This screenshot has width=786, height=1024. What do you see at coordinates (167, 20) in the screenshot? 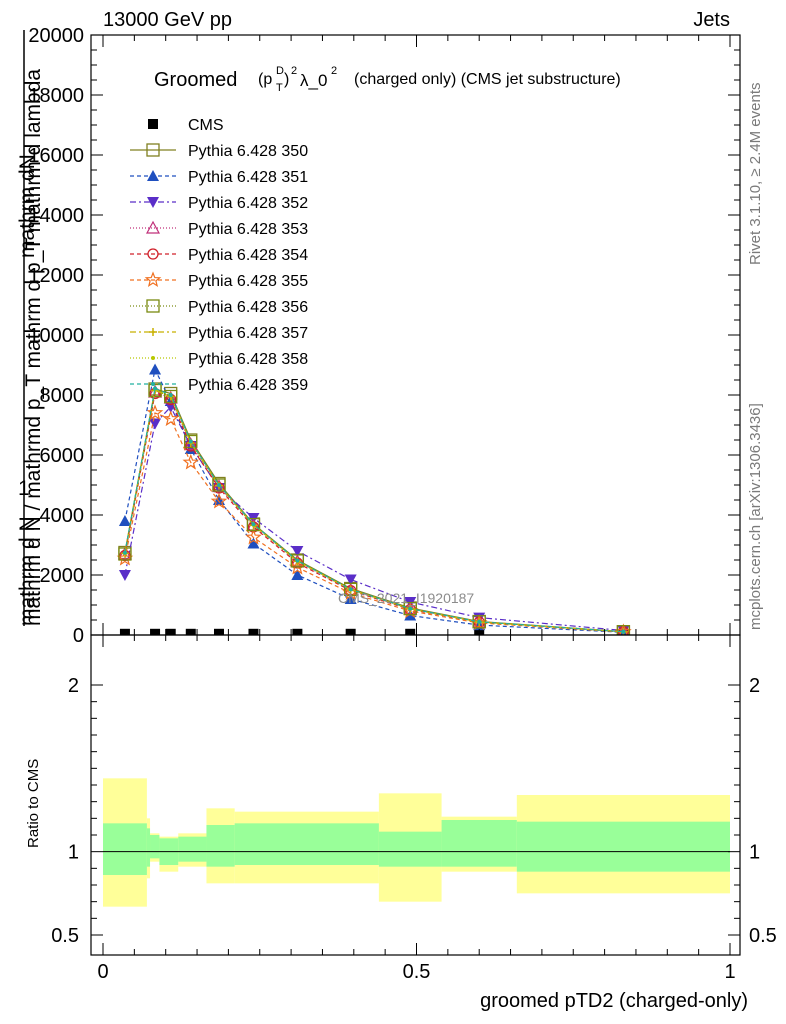
I see `header-left: 13000 GeV pp` at bounding box center [167, 20].